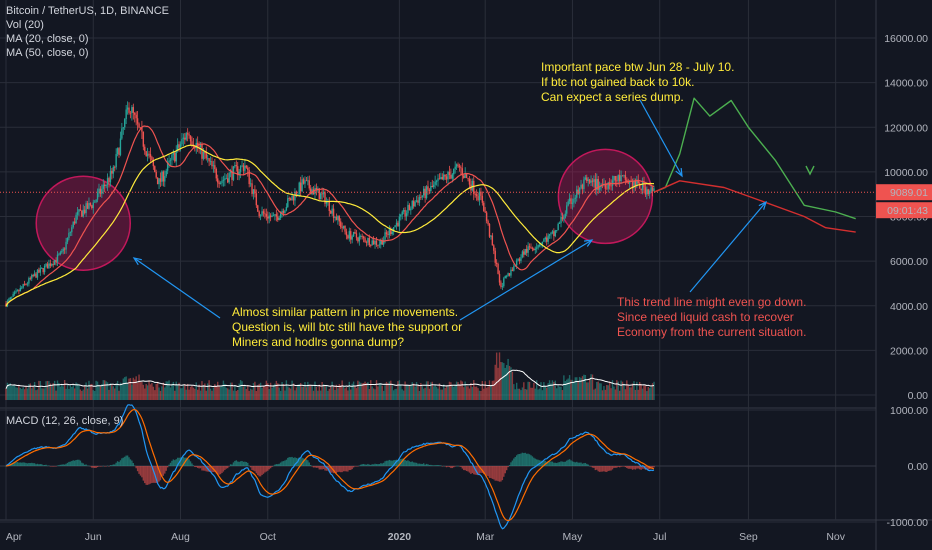  I want to click on macd-legend: MACD (12, 26, close, 9), so click(65, 421).